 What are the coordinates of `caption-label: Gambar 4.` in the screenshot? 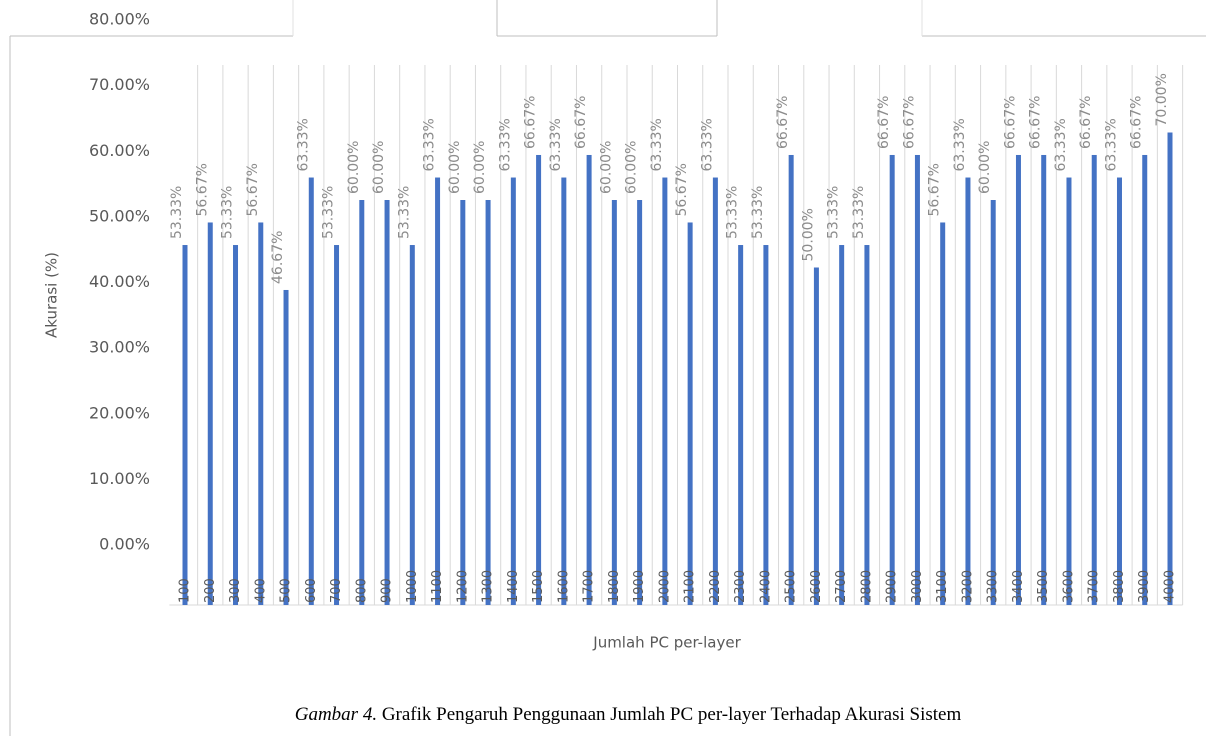 It's located at (336, 714).